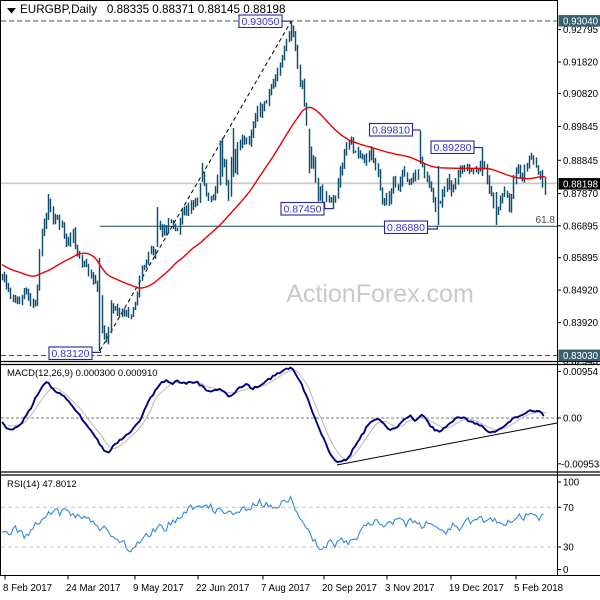 This screenshot has width=600, height=600. I want to click on svg-text: 24 Mar 2017, so click(93, 588).